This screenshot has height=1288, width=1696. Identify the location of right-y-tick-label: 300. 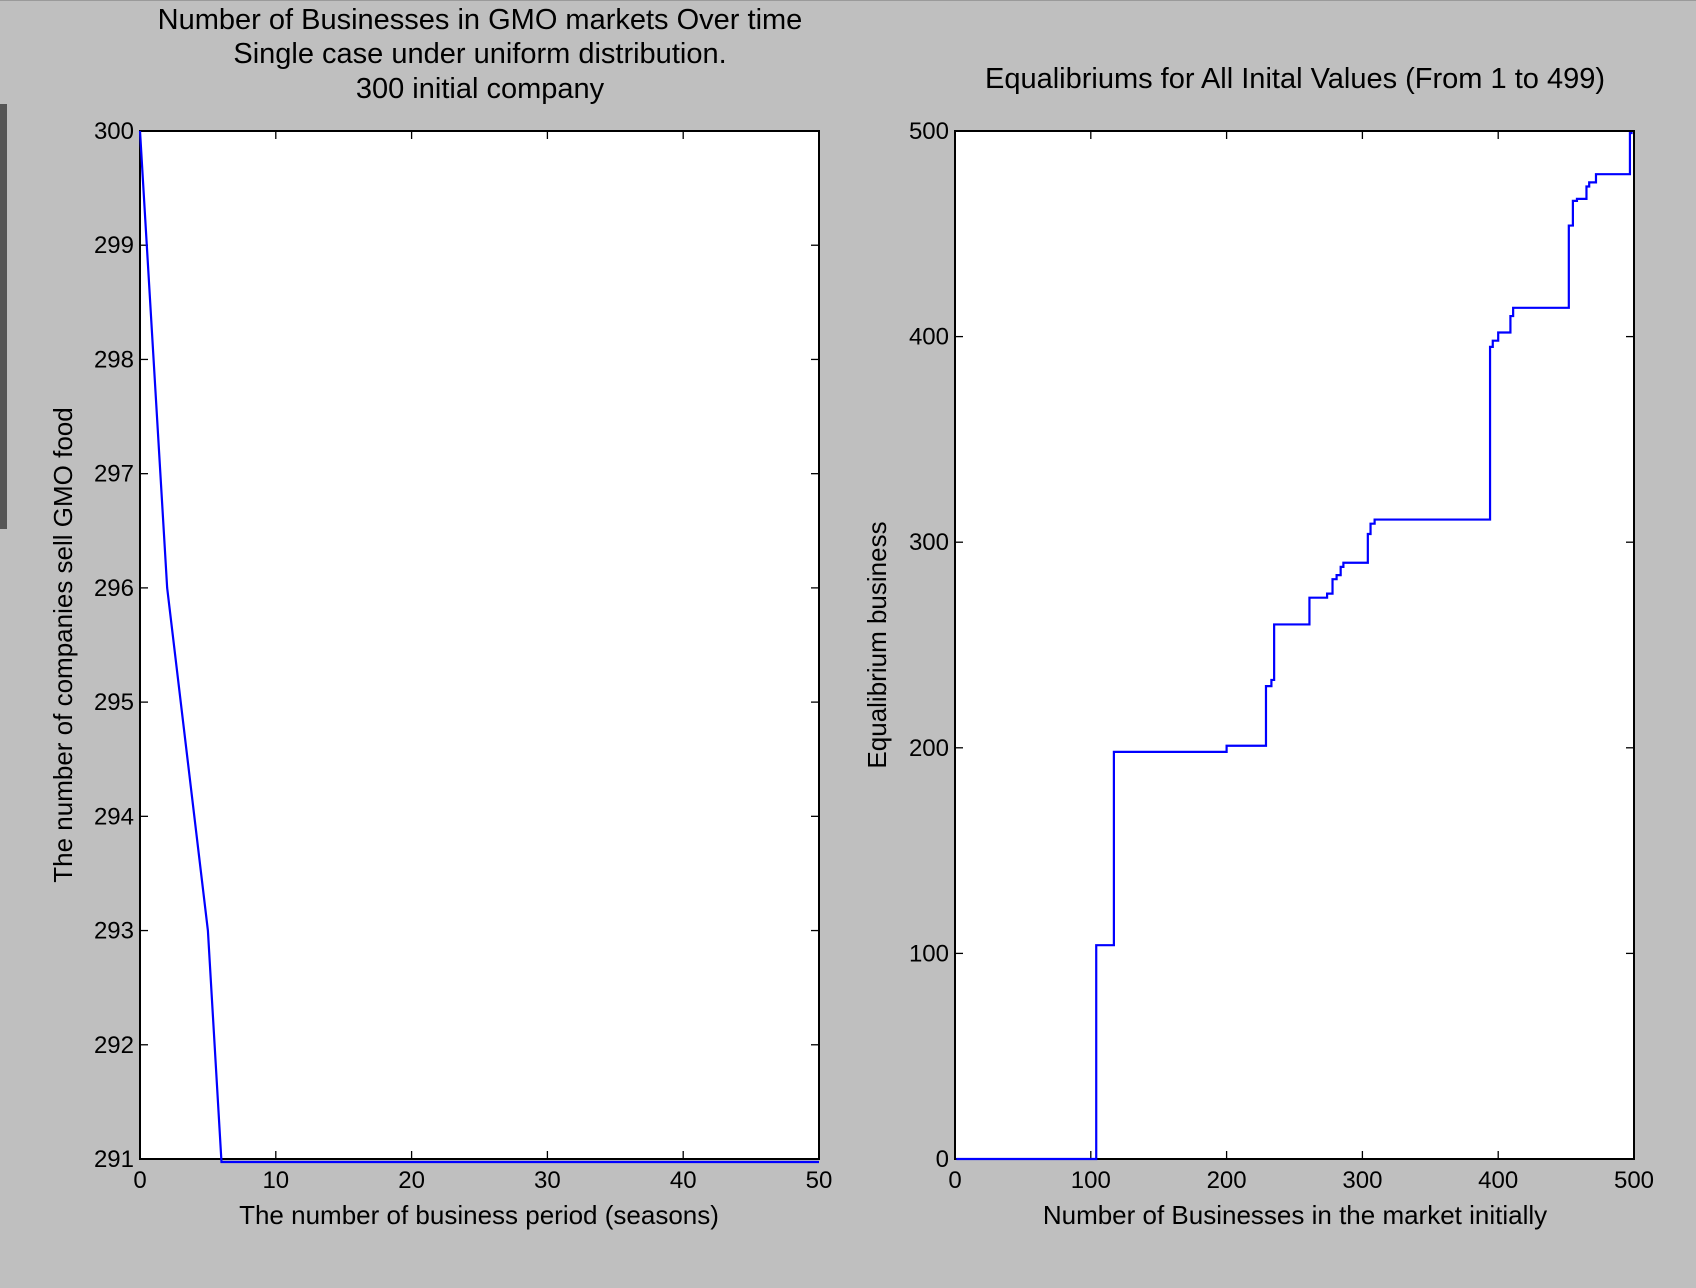
(929, 542).